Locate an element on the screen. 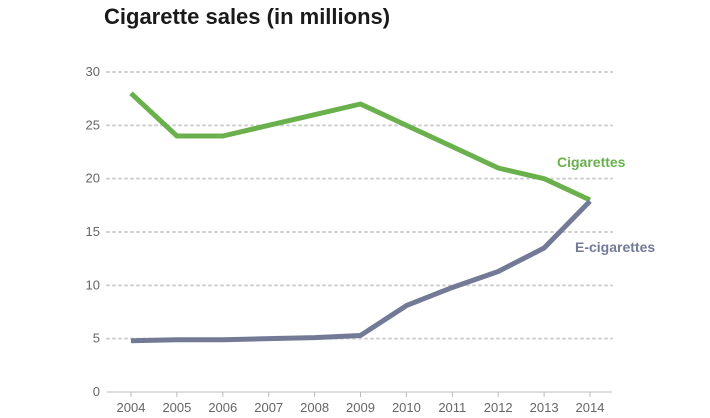  x-tick-label: 2004 is located at coordinates (131, 407).